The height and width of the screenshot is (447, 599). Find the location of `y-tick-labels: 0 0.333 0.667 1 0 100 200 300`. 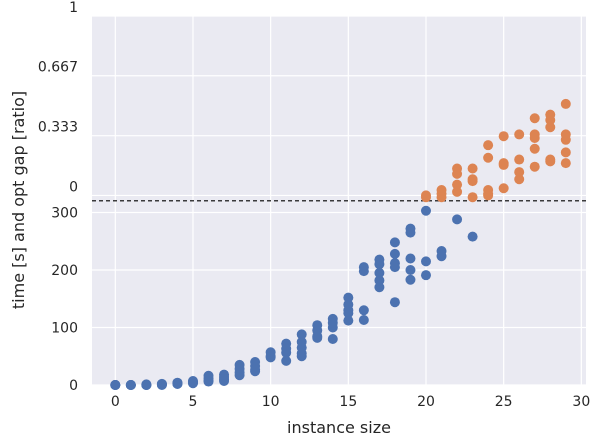

y-tick-labels: 0 0.333 0.667 1 0 100 200 300 is located at coordinates (58, 197).